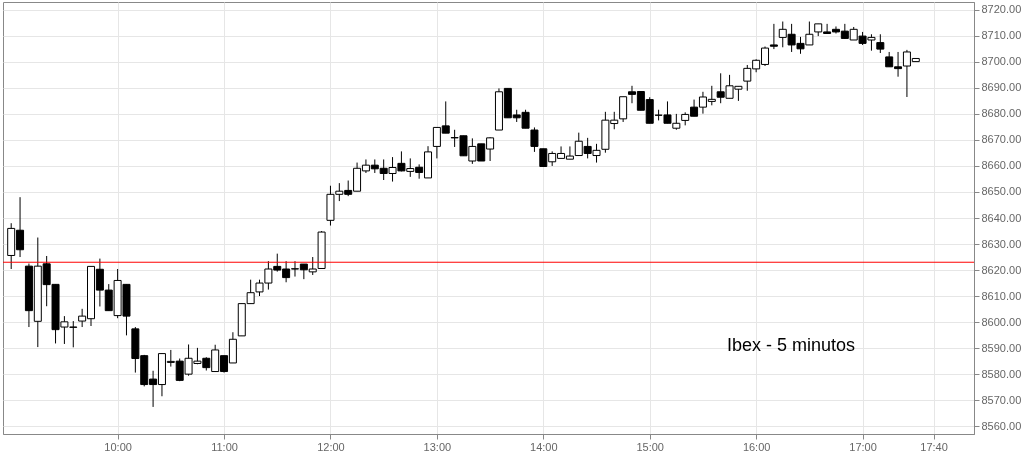 This screenshot has height=458, width=1024. What do you see at coordinates (1001, 191) in the screenshot?
I see `y-tick-label: 8650.00` at bounding box center [1001, 191].